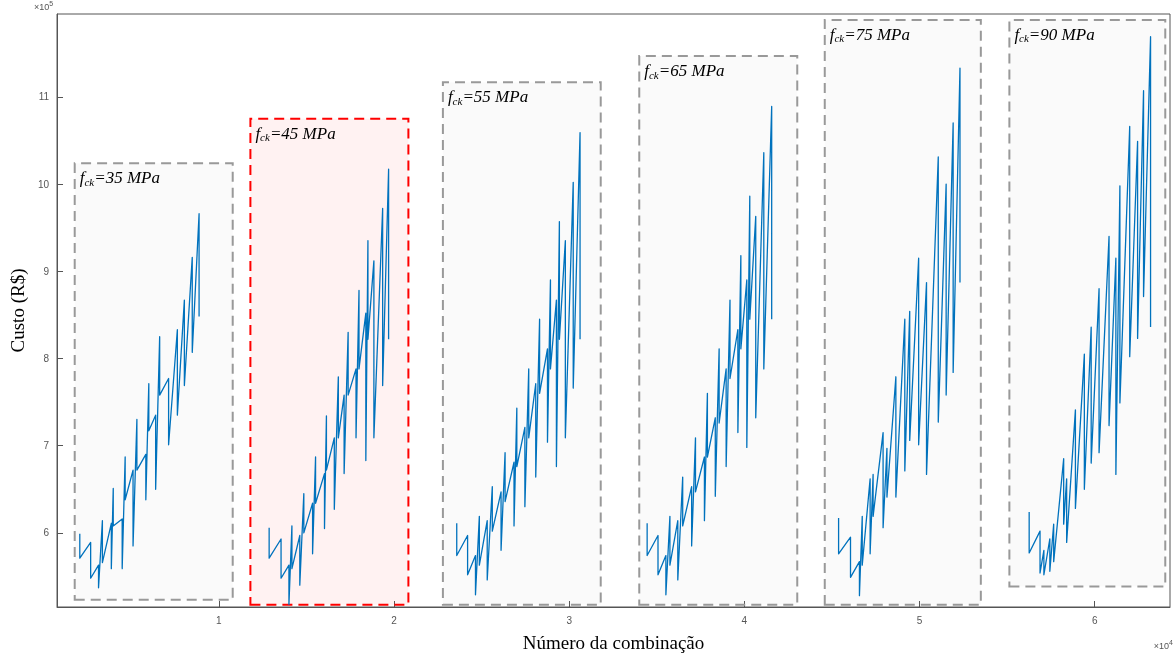 This screenshot has width=1175, height=657. Describe the element at coordinates (46, 446) in the screenshot. I see `y-tick-label: 7` at that location.